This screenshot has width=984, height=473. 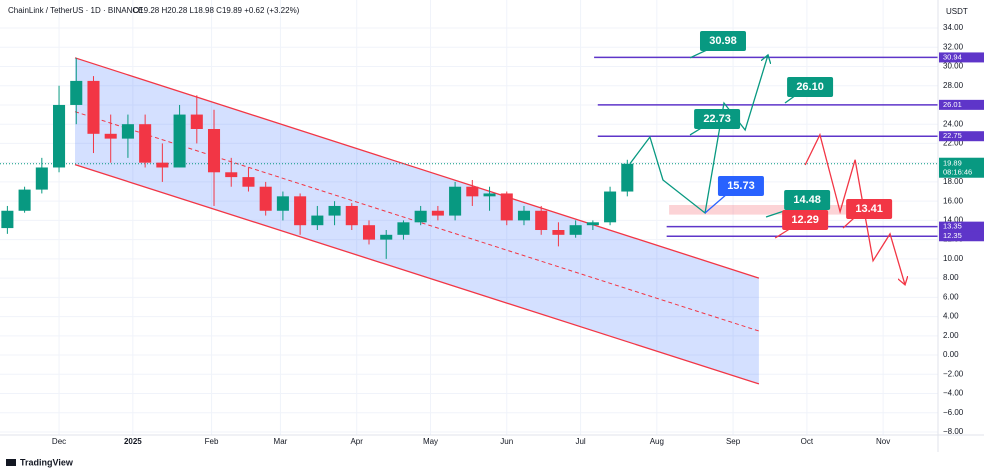 What do you see at coordinates (733, 441) in the screenshot?
I see `x-tick-label: Sep` at bounding box center [733, 441].